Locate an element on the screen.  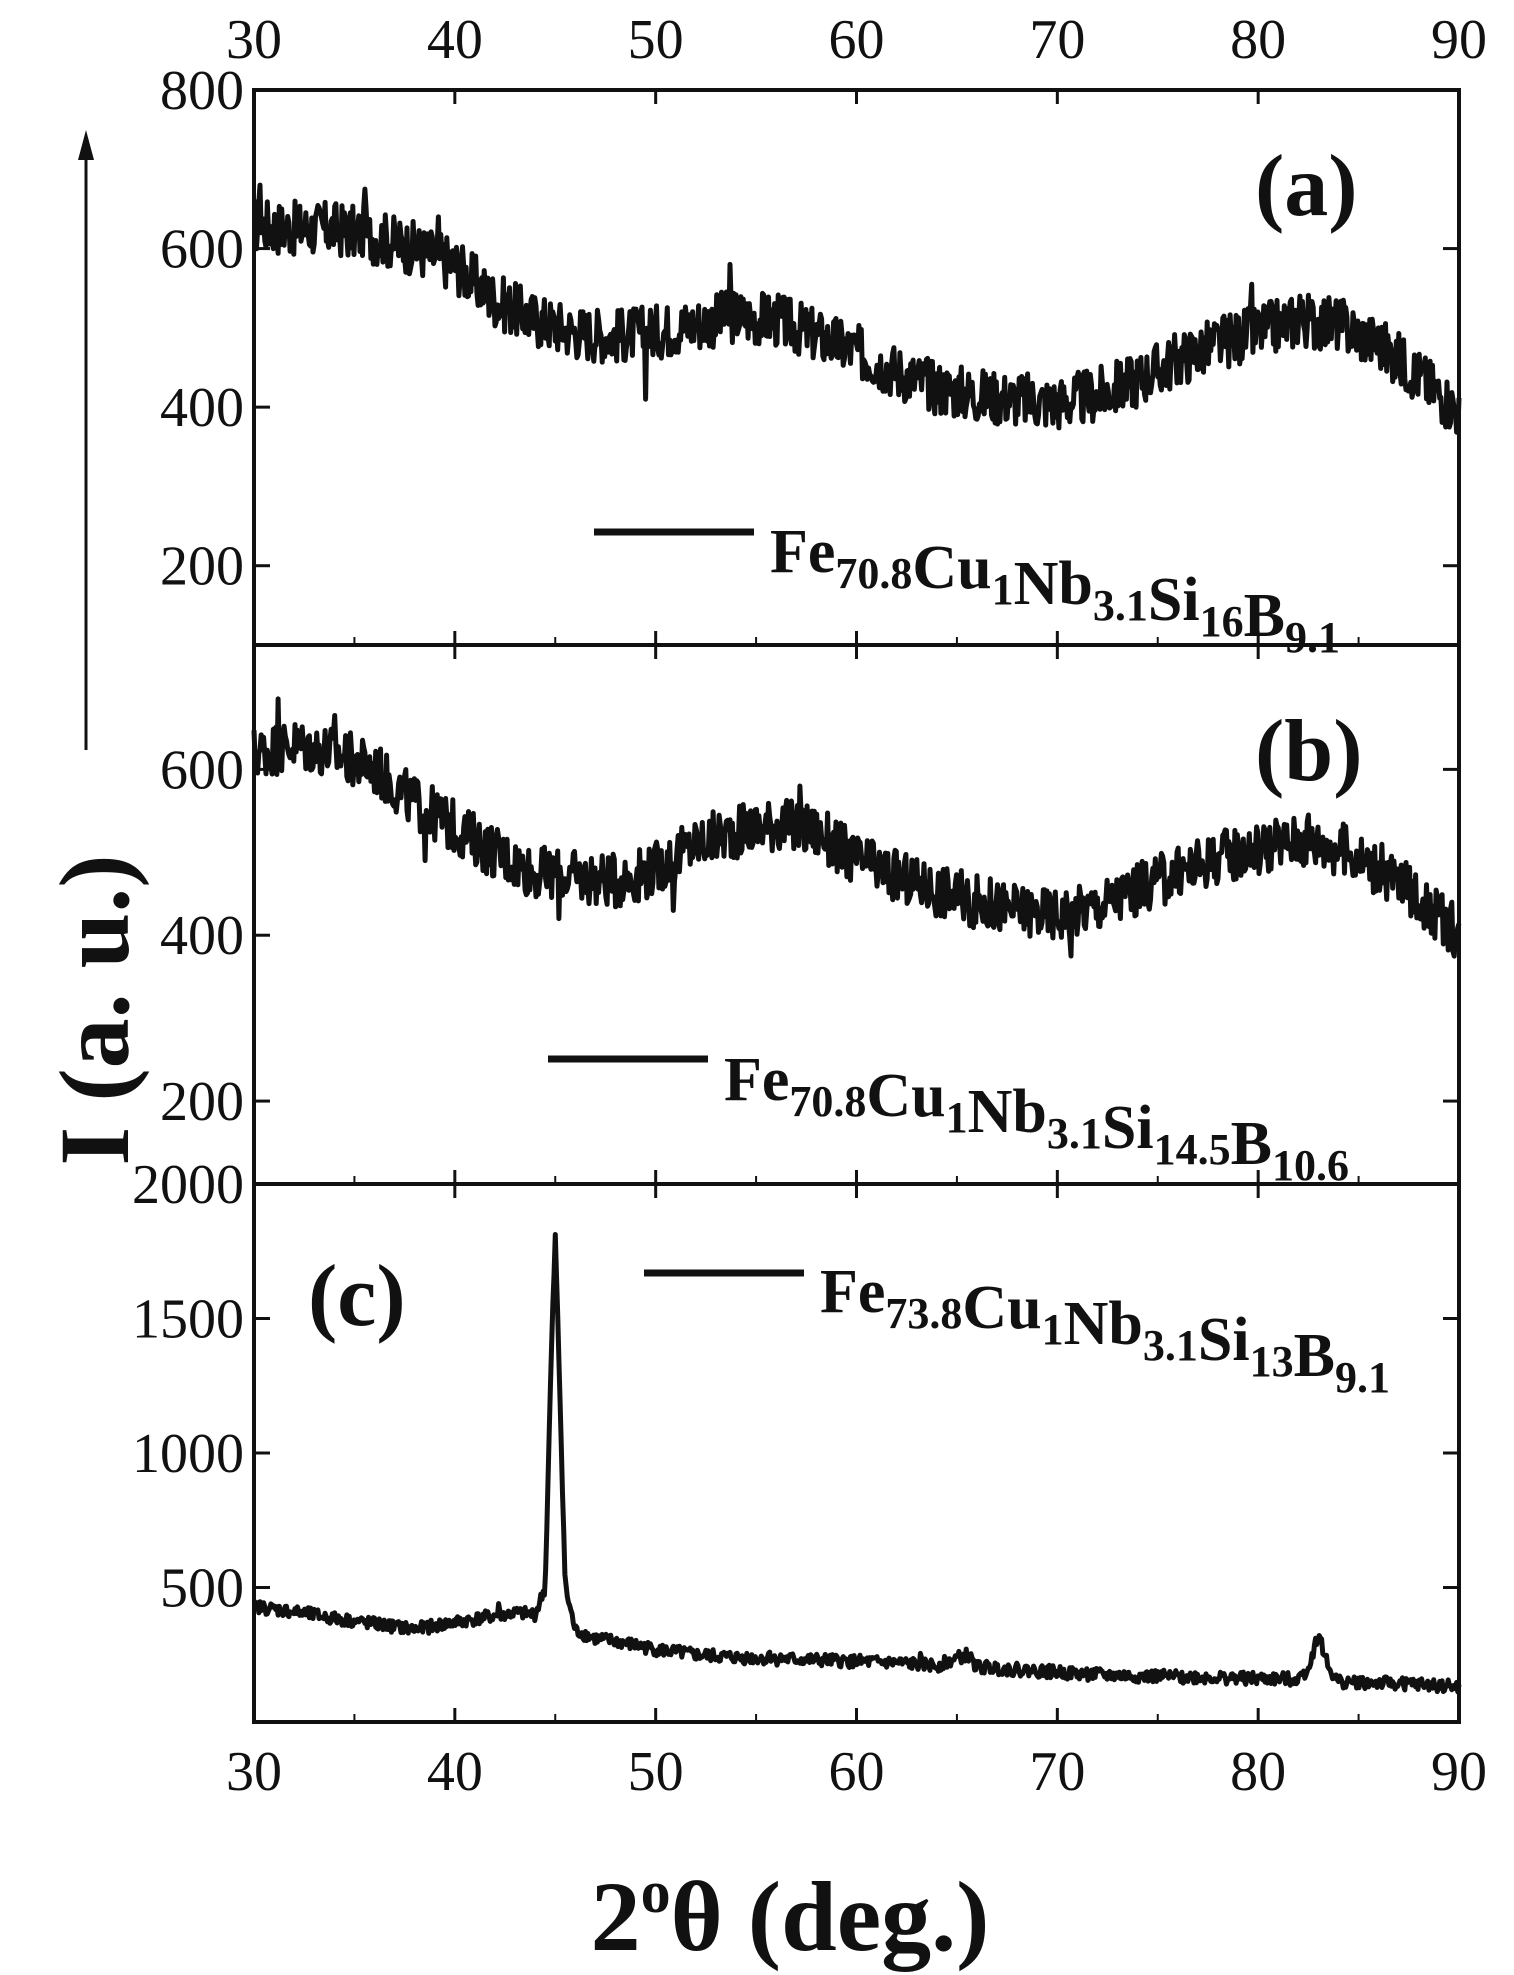
panel-letter: (c) is located at coordinates (357, 1296).